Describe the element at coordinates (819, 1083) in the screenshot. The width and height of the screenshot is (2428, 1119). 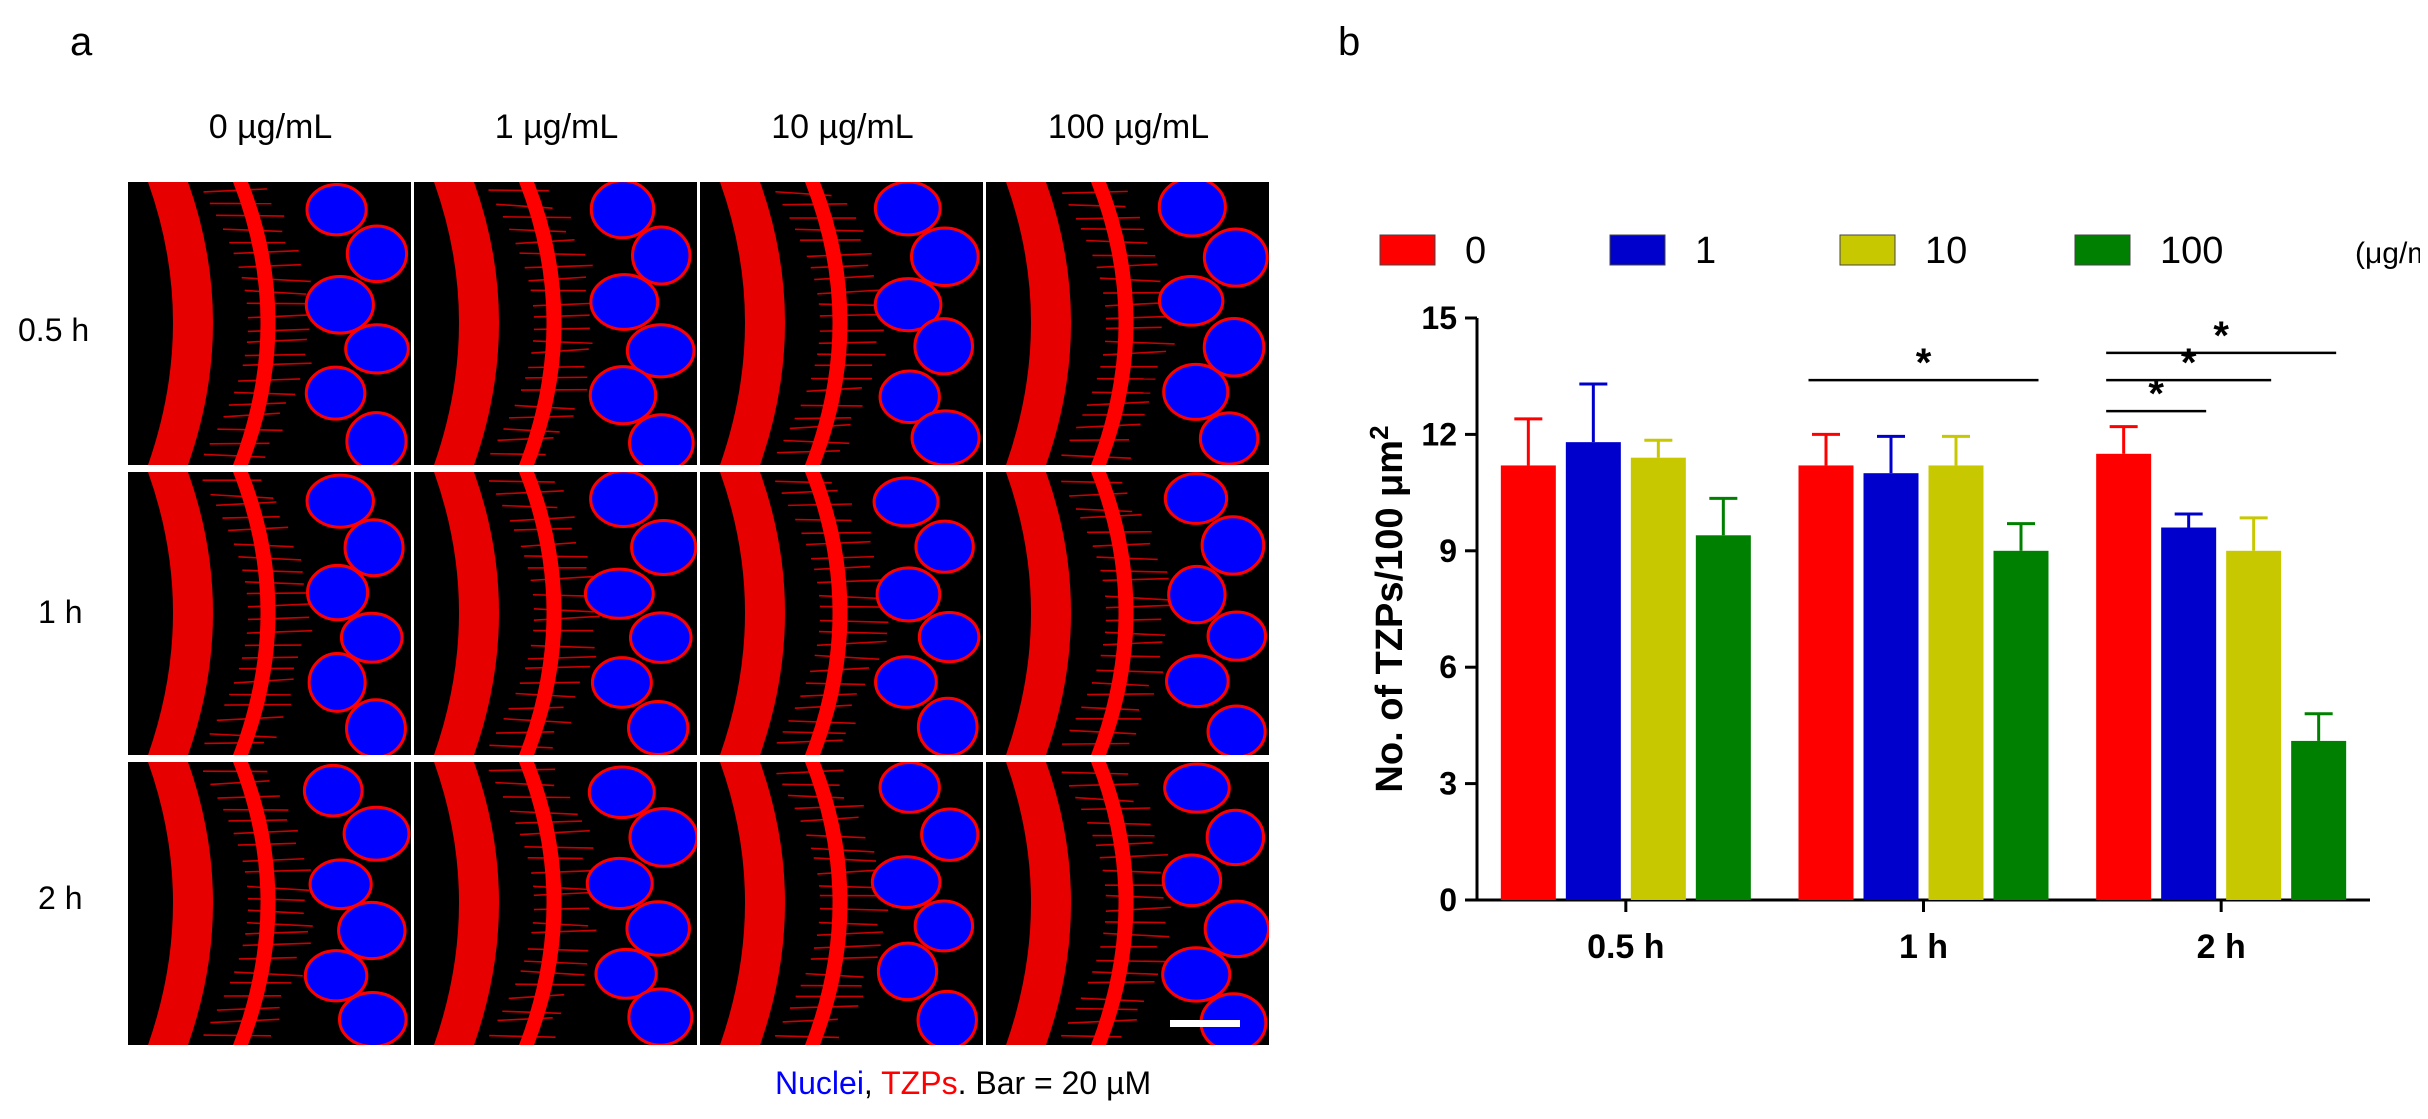
I see `caption-nuclei: Nuclei` at that location.